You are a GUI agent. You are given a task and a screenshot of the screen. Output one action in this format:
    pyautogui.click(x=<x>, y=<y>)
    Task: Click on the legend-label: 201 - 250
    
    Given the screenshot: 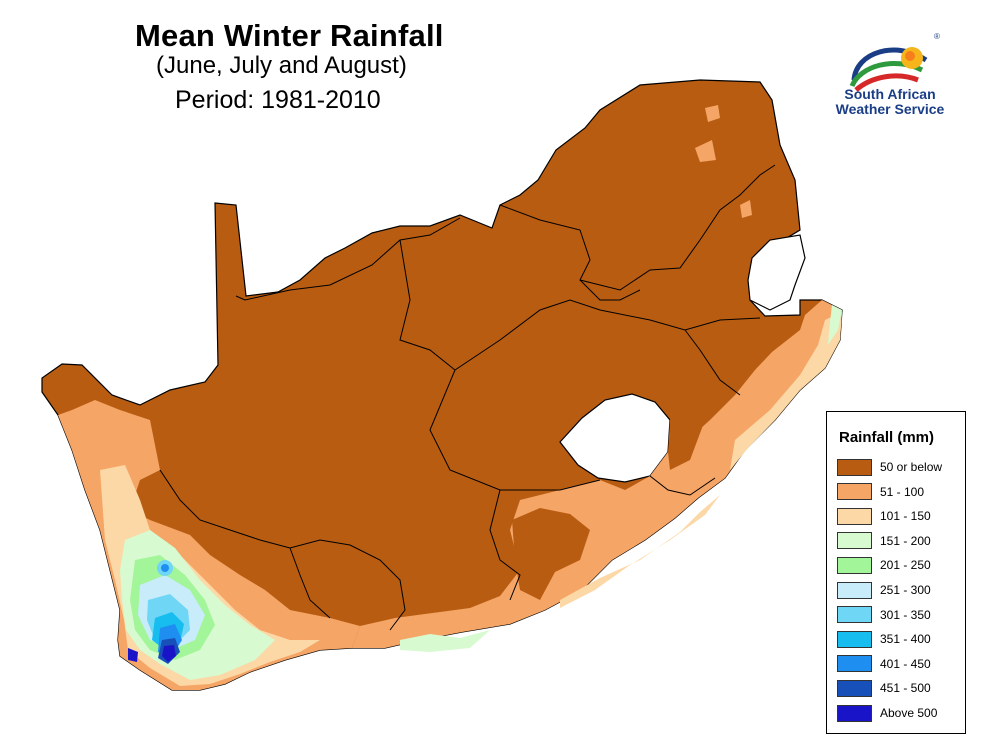 What is the action you would take?
    pyautogui.click(x=905, y=565)
    